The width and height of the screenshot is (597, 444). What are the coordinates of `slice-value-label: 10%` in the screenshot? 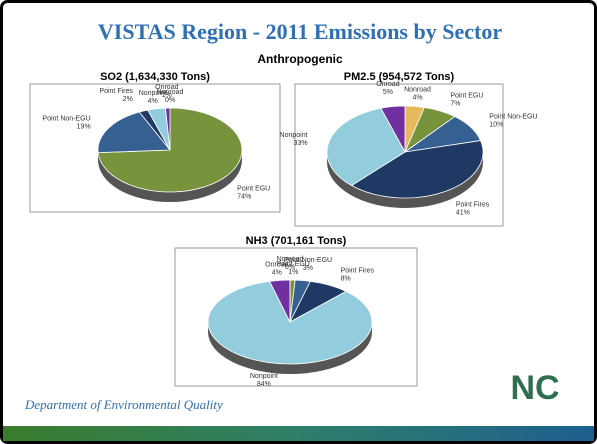 It's located at (496, 124).